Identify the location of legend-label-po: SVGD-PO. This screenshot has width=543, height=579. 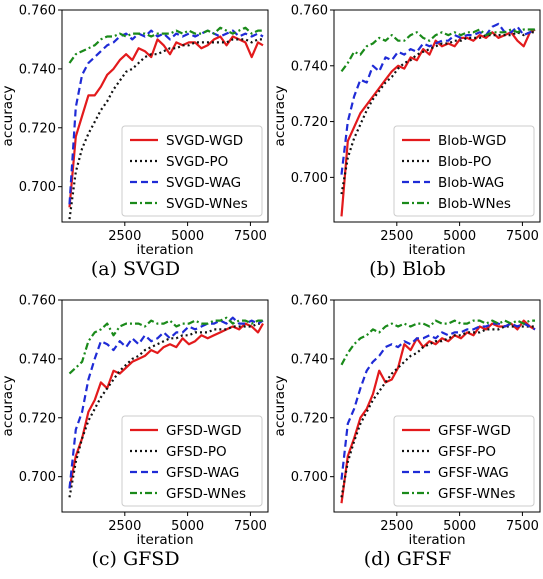
(197, 162).